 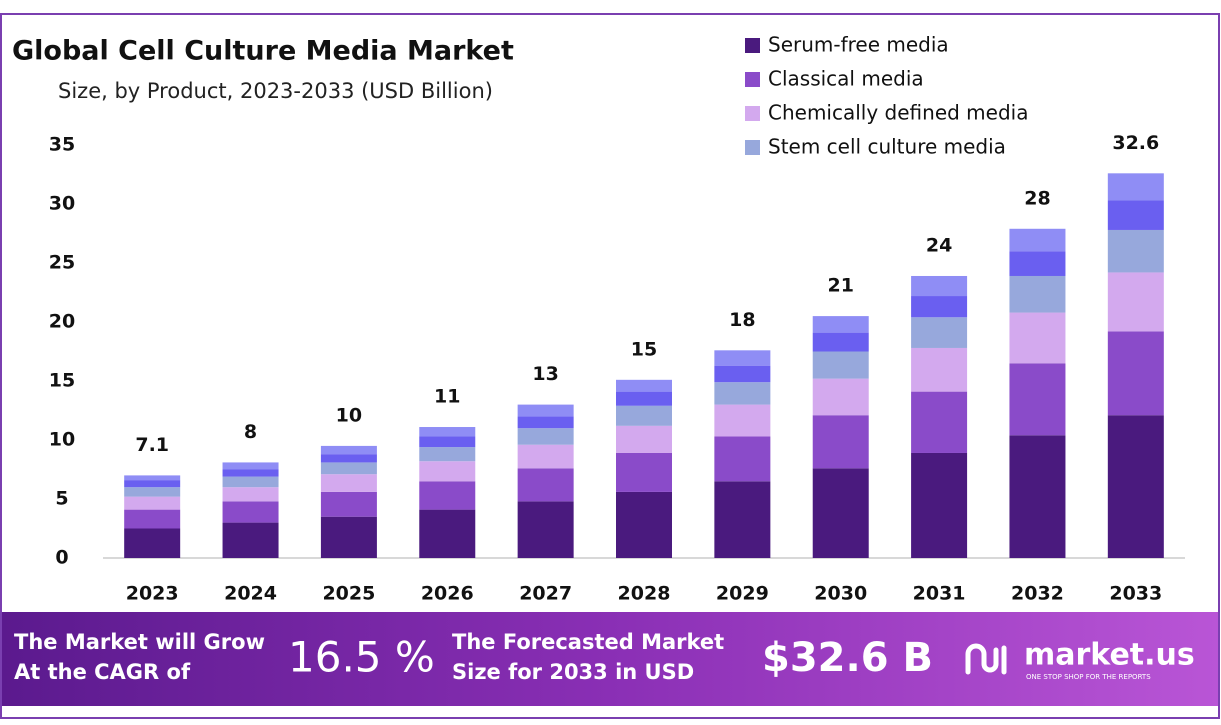 What do you see at coordinates (250, 594) in the screenshot?
I see `x-tick-label: 2024` at bounding box center [250, 594].